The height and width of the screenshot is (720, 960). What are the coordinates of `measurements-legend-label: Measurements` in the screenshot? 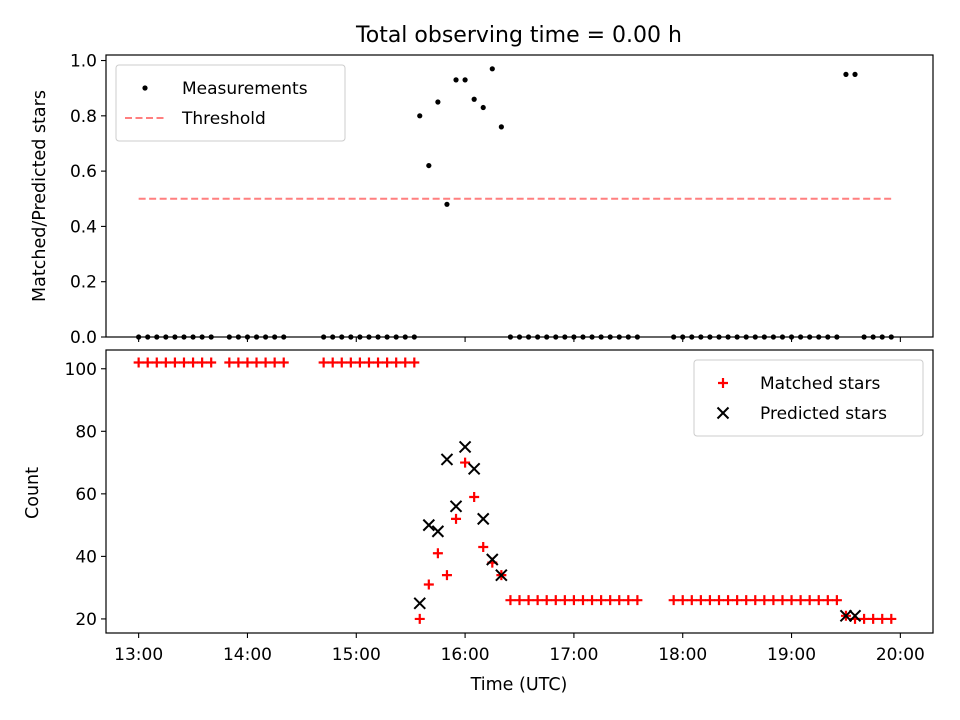 It's located at (245, 89).